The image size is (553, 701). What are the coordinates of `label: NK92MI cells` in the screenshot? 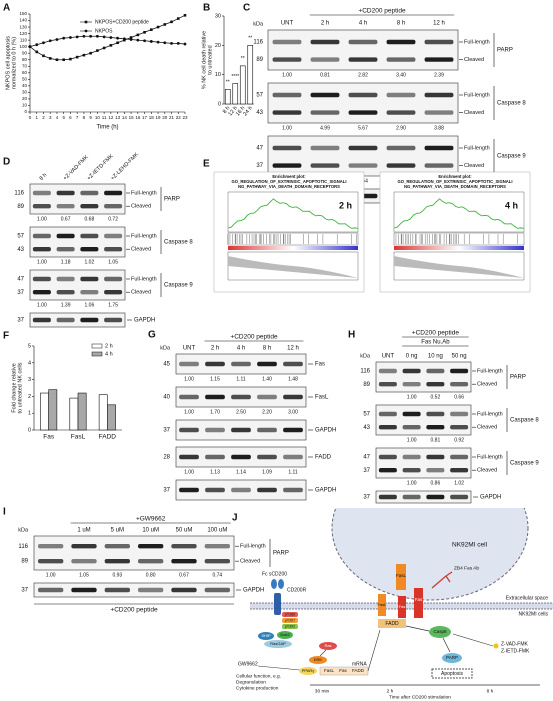 It's located at (534, 614).